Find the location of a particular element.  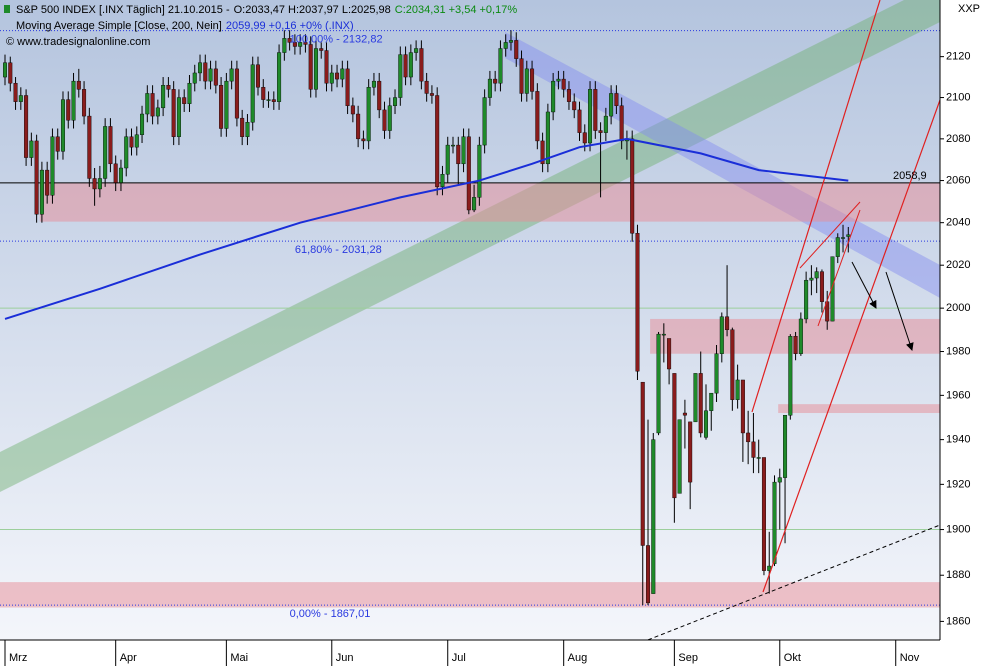

x-tick-label: Nov is located at coordinates (910, 658).